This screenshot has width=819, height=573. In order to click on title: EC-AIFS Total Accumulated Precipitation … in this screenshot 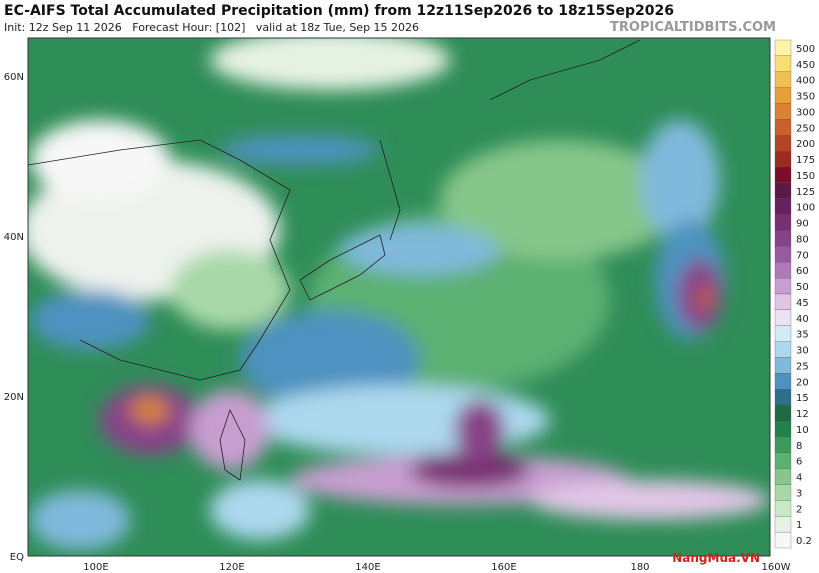, I will do `click(339, 11)`.